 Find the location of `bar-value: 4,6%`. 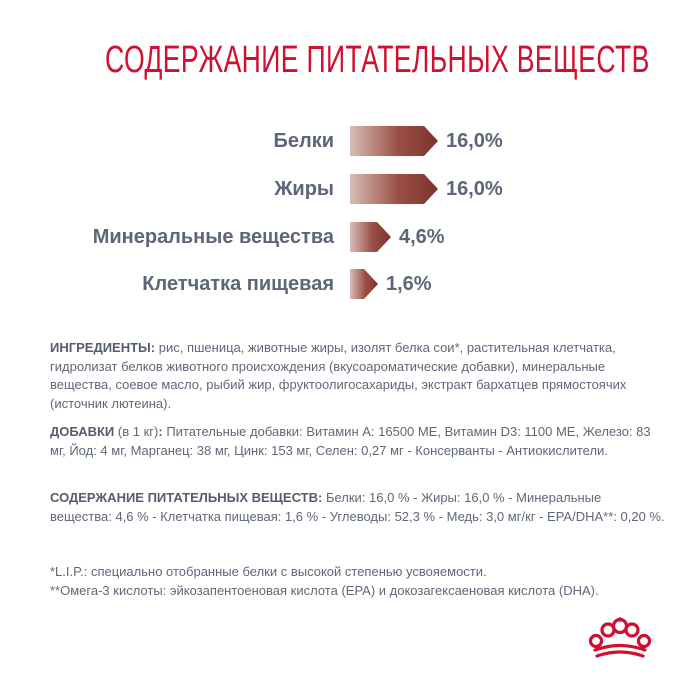

bar-value: 4,6% is located at coordinates (422, 237).